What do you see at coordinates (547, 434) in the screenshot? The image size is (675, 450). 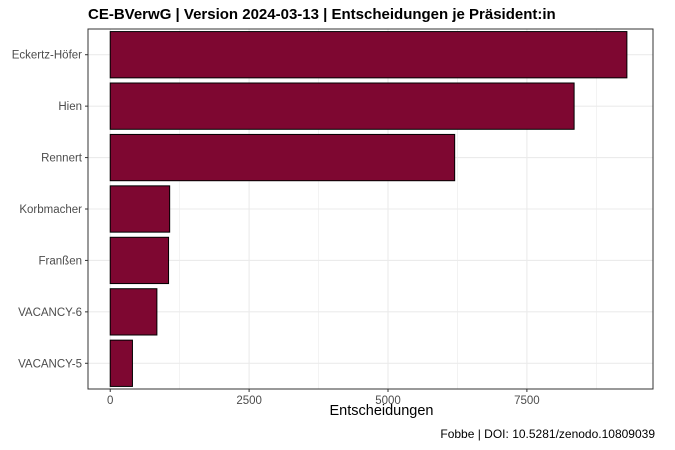 I see `chart-caption: Fobbe | DOI: 10.5281/zenodo.10809039` at bounding box center [547, 434].